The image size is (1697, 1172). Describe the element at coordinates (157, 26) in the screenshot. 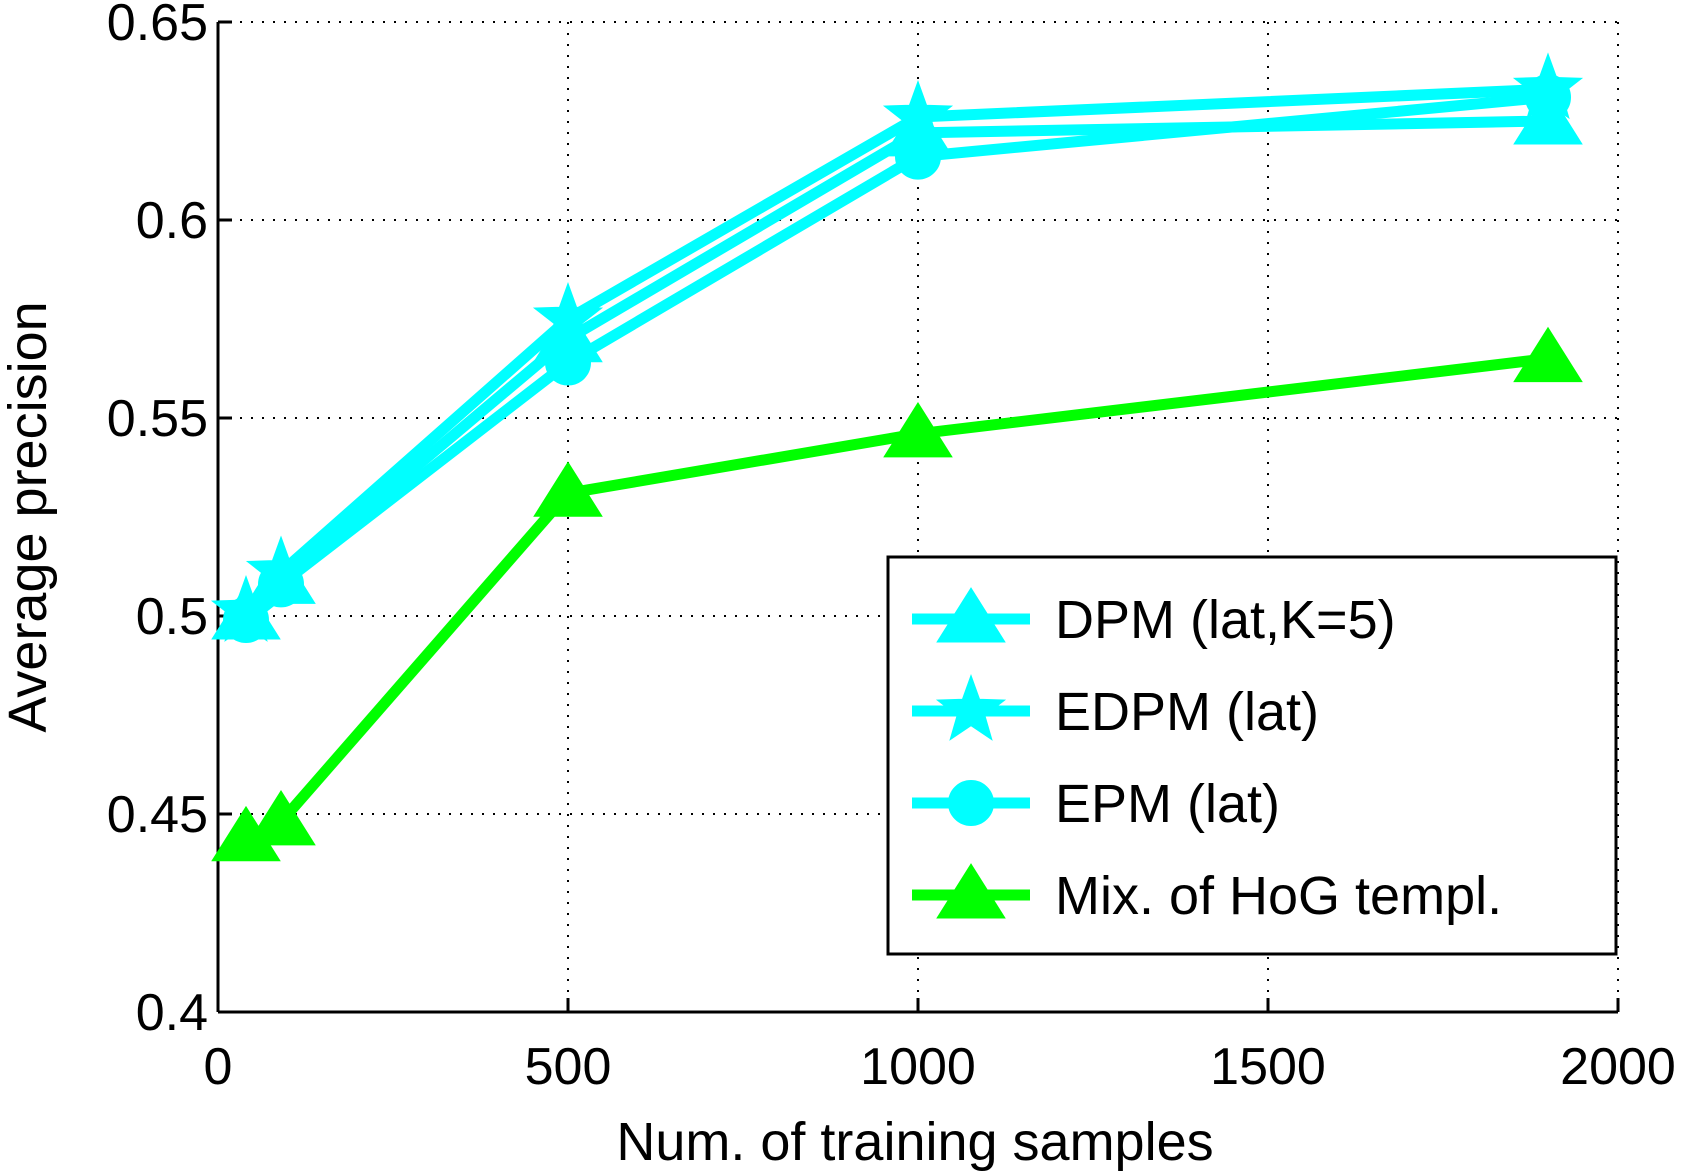

I see `y-tick-label: 0.65` at that location.